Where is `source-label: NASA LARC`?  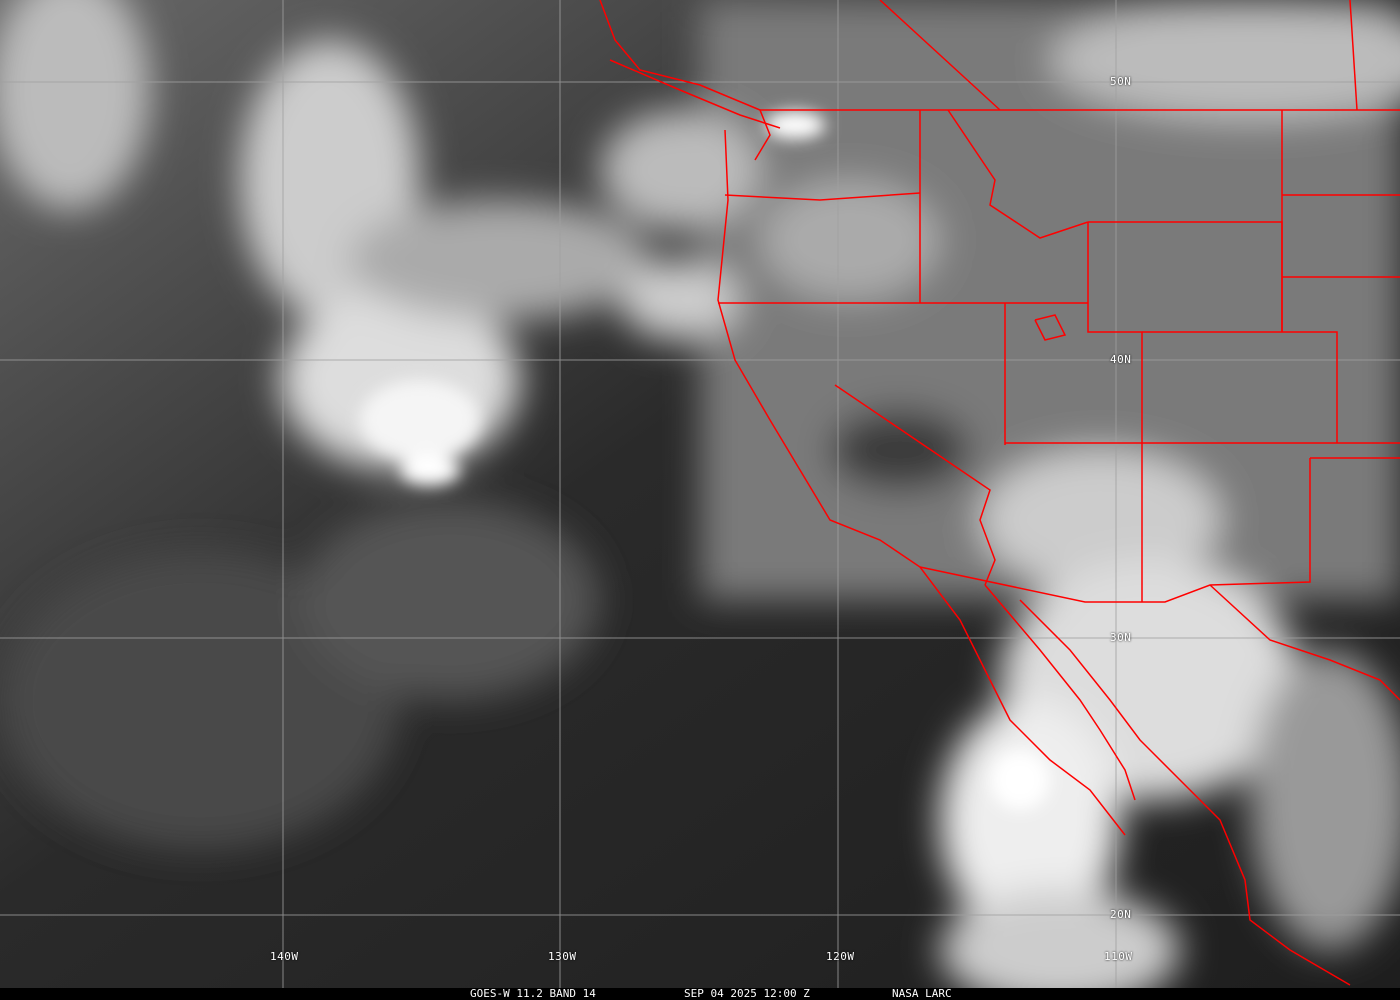
source-label: NASA LARC is located at coordinates (922, 993).